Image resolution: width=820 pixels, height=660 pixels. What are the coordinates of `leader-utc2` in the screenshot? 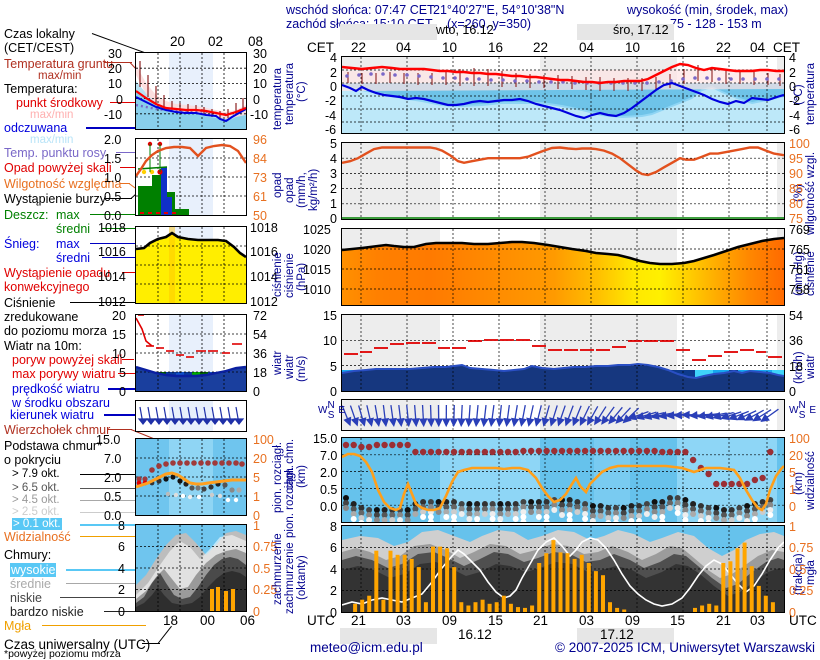 It's located at (164, 634).